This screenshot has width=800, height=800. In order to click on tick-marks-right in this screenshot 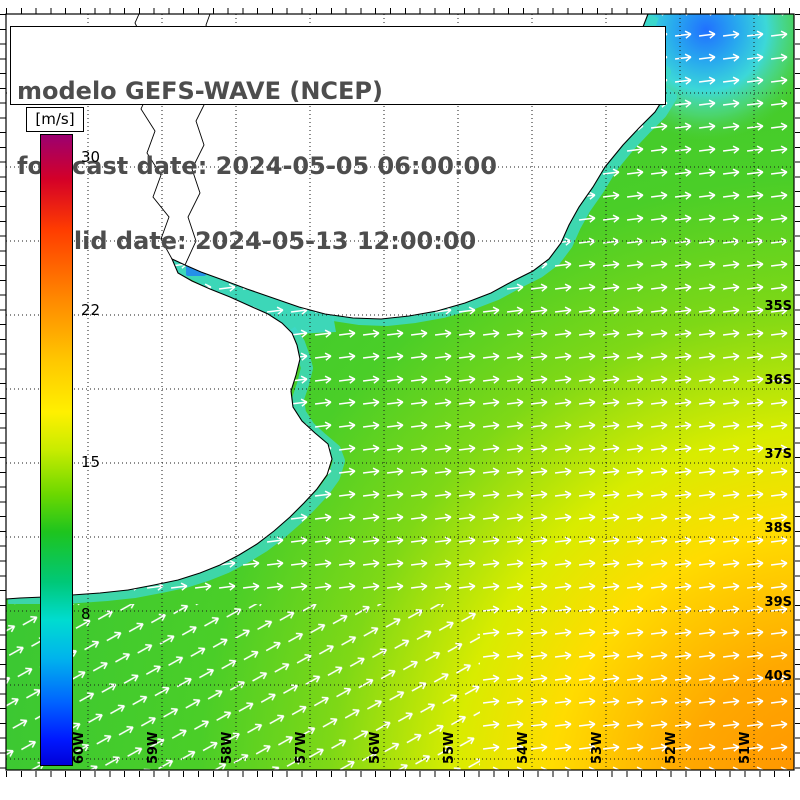, I will do `click(797, 392)`.